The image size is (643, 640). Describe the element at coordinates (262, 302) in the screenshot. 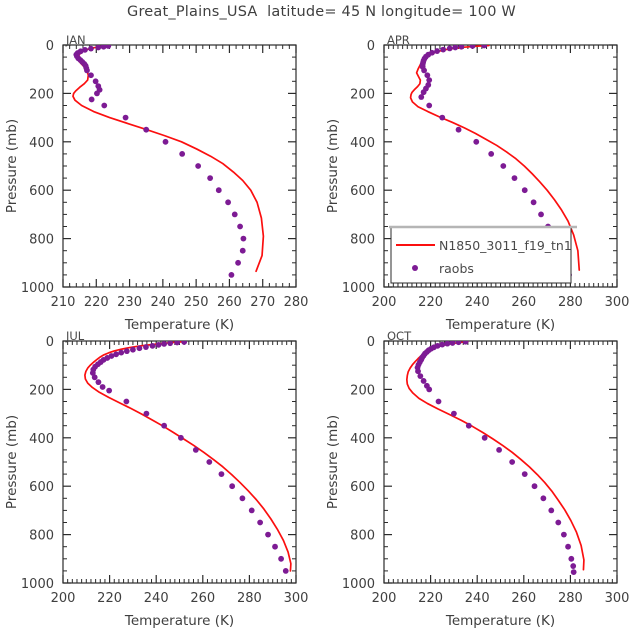

I see `x-tick-label: 270` at that location.